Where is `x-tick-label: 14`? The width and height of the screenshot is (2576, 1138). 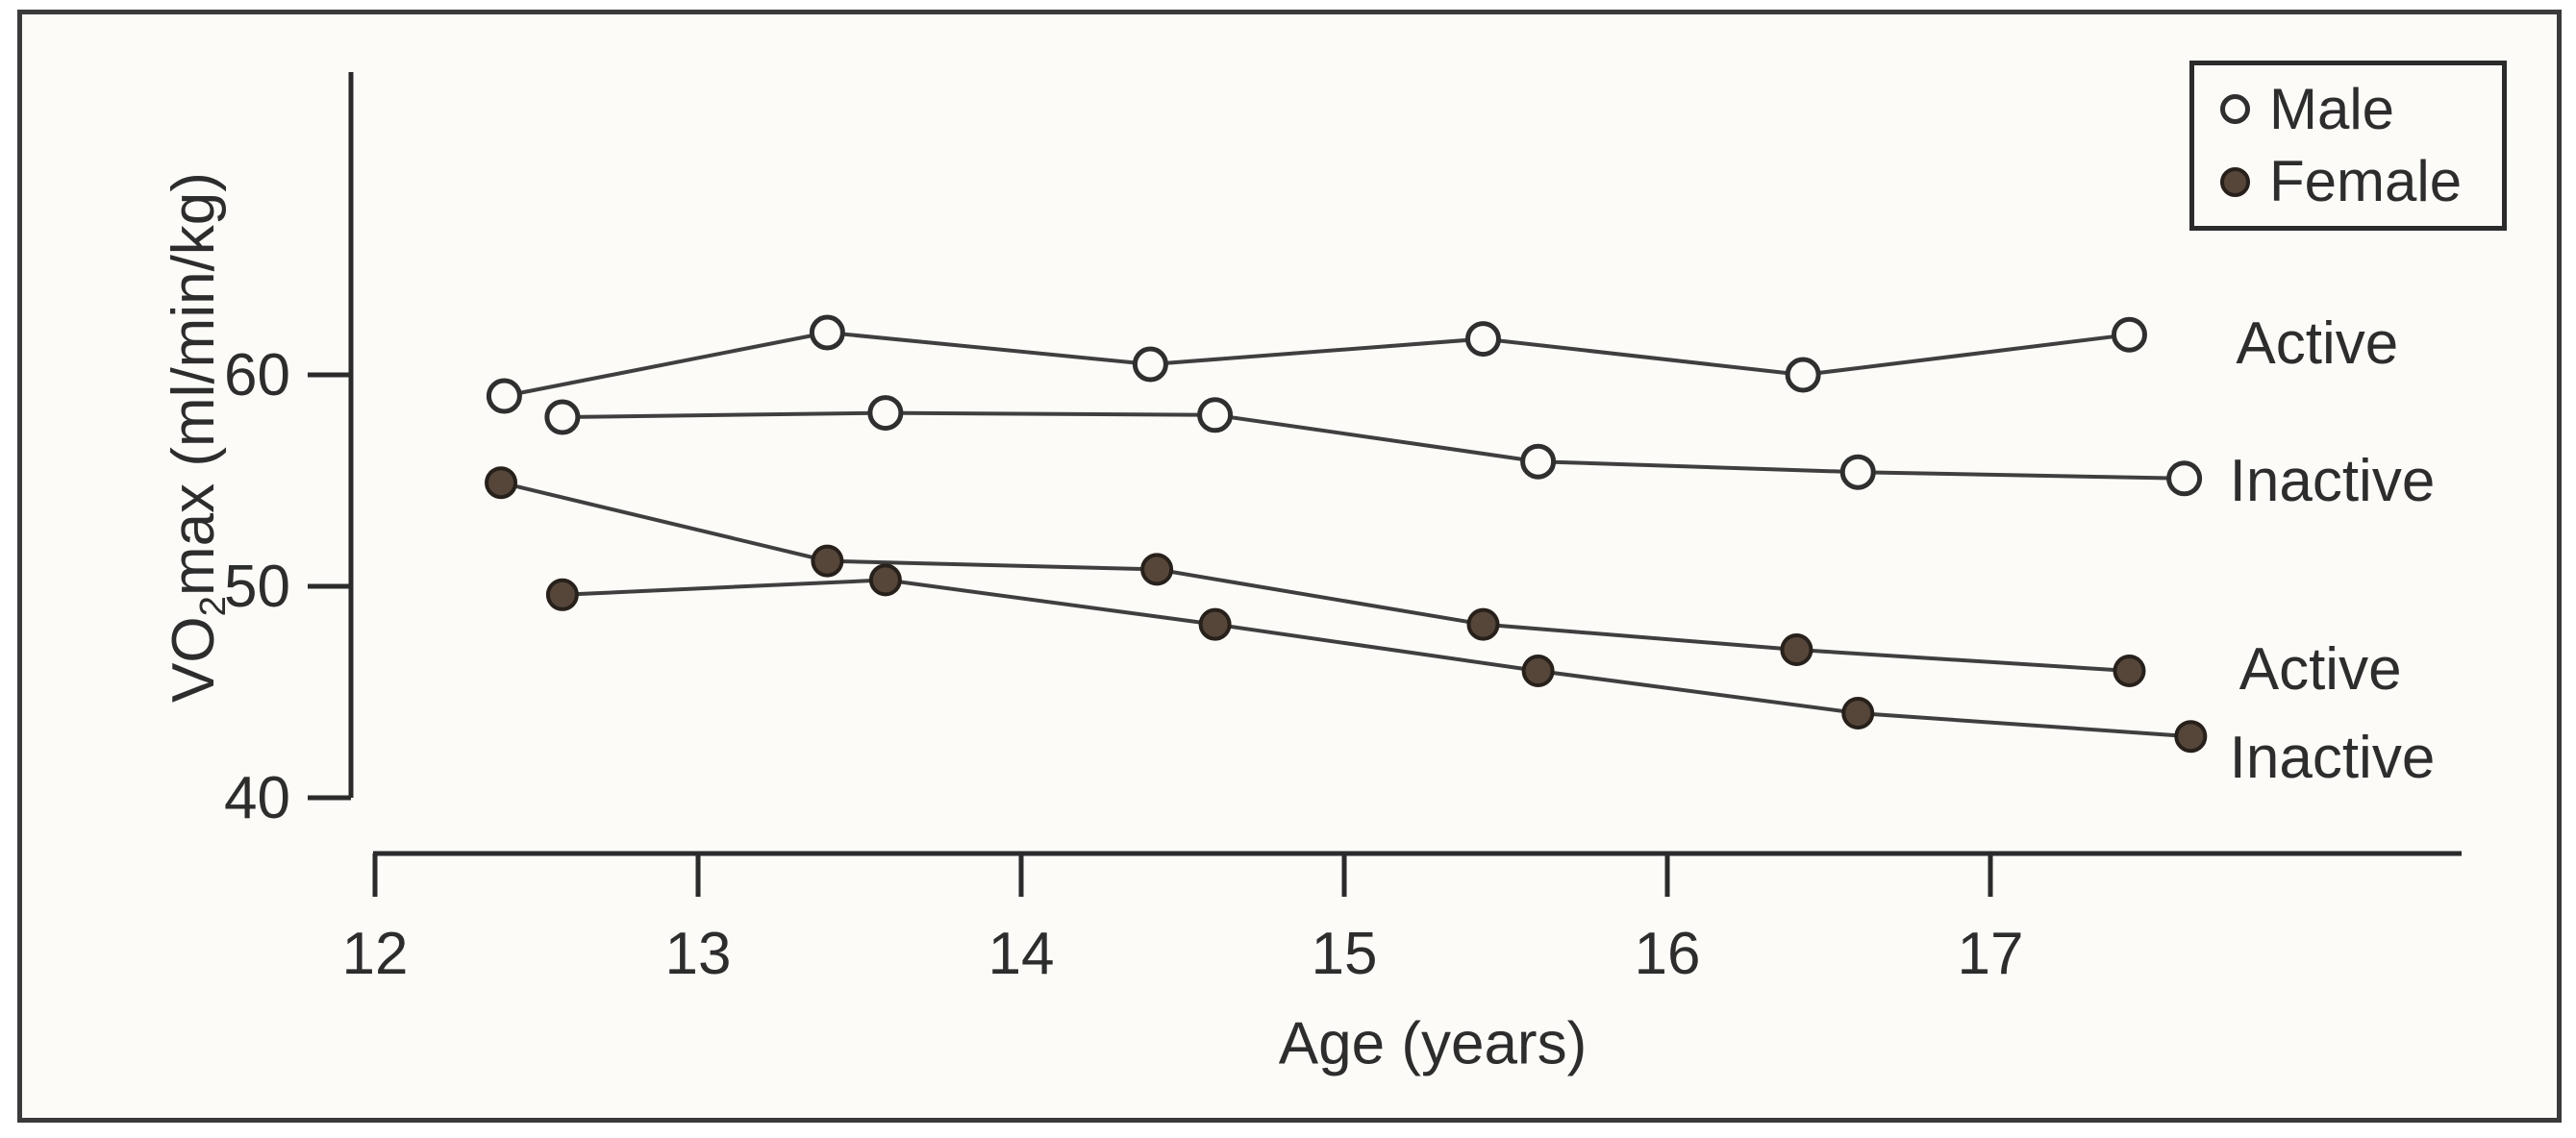 x-tick-label: 14 is located at coordinates (1021, 954).